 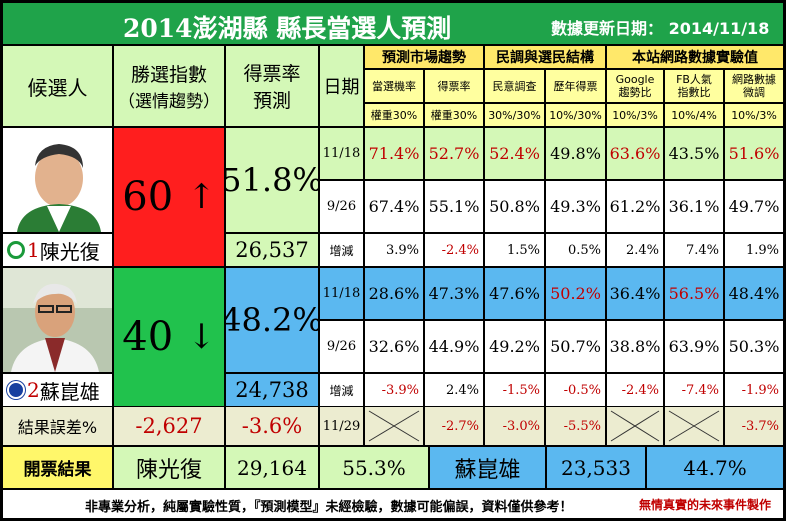 I want to click on data-cell: 48.4%, so click(x=754, y=293).